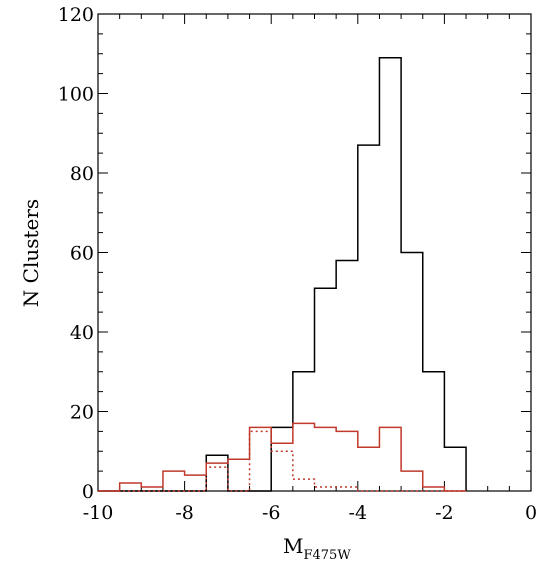  Describe the element at coordinates (88, 492) in the screenshot. I see `y-tick-label: 0` at that location.